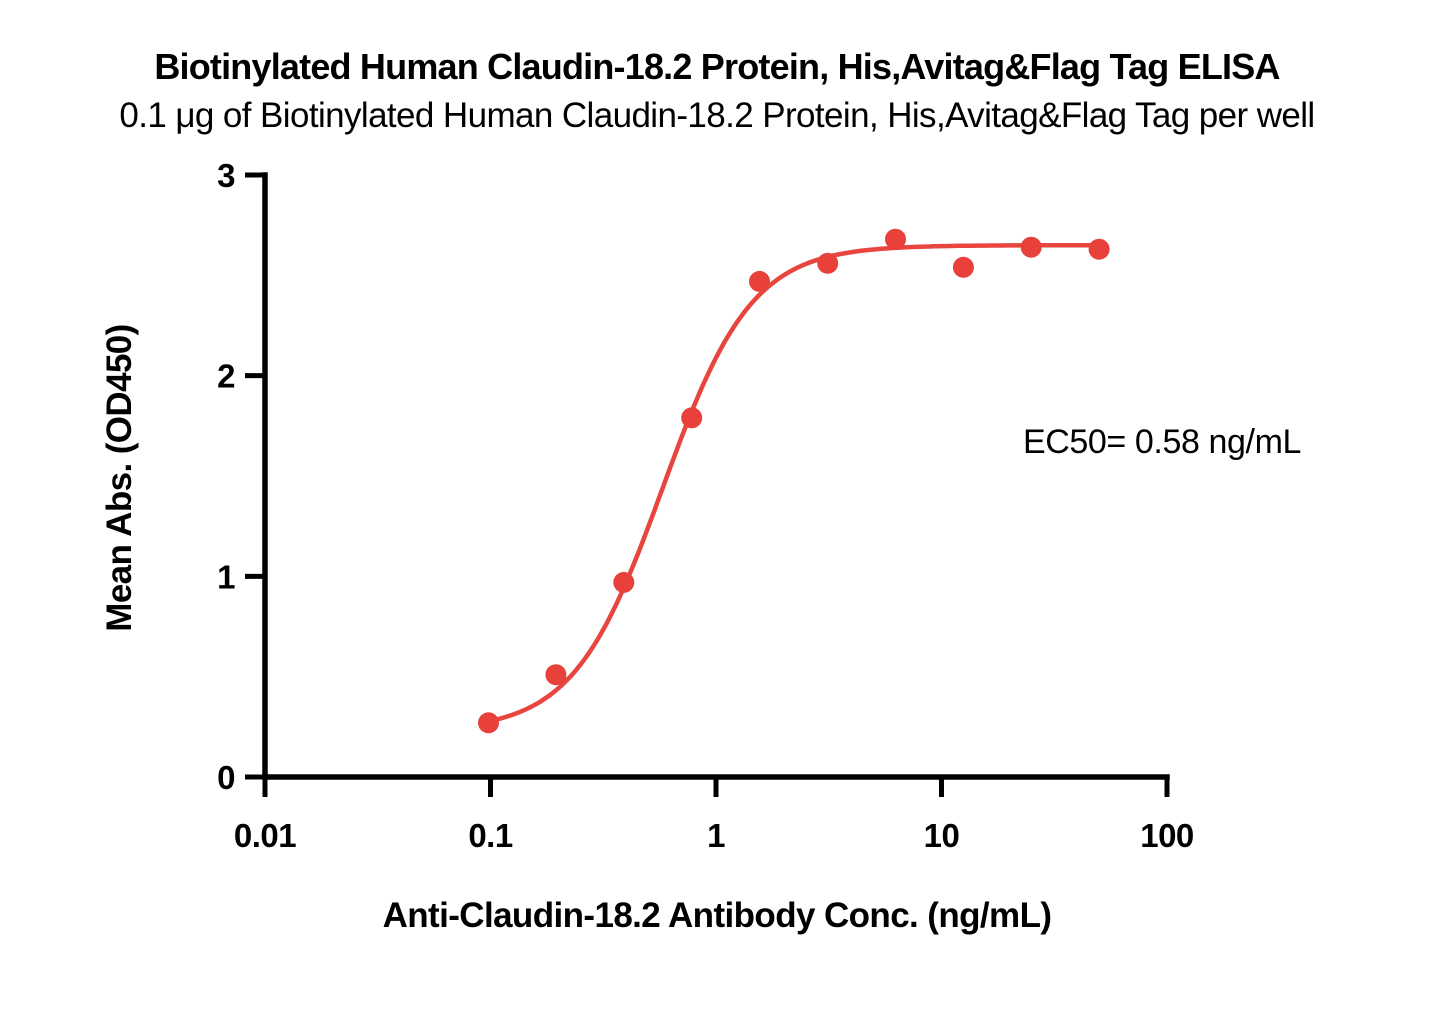 The width and height of the screenshot is (1434, 1032). Describe the element at coordinates (716, 835) in the screenshot. I see `x-tick-label: 1` at that location.